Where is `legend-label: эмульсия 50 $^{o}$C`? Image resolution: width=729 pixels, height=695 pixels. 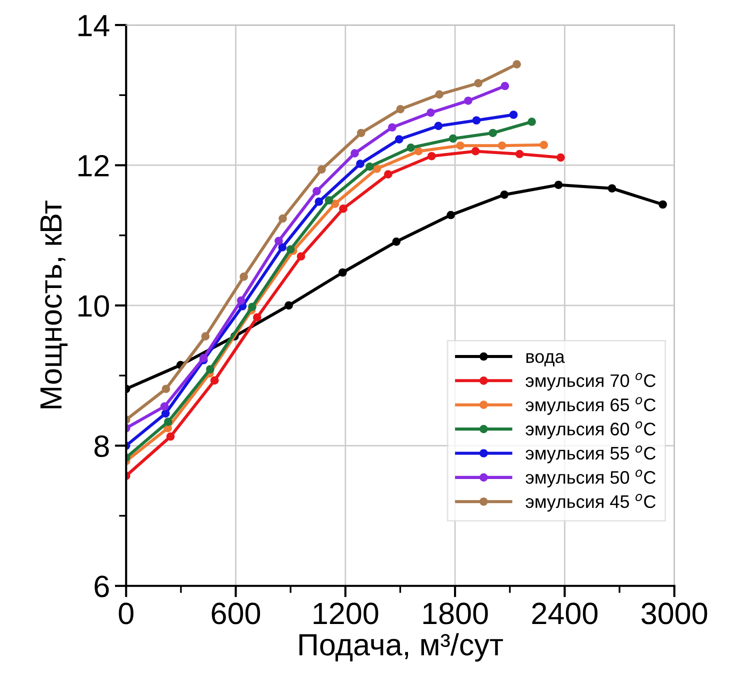 legend-label: эмульсия 50 $^{o}$C is located at coordinates (591, 479).